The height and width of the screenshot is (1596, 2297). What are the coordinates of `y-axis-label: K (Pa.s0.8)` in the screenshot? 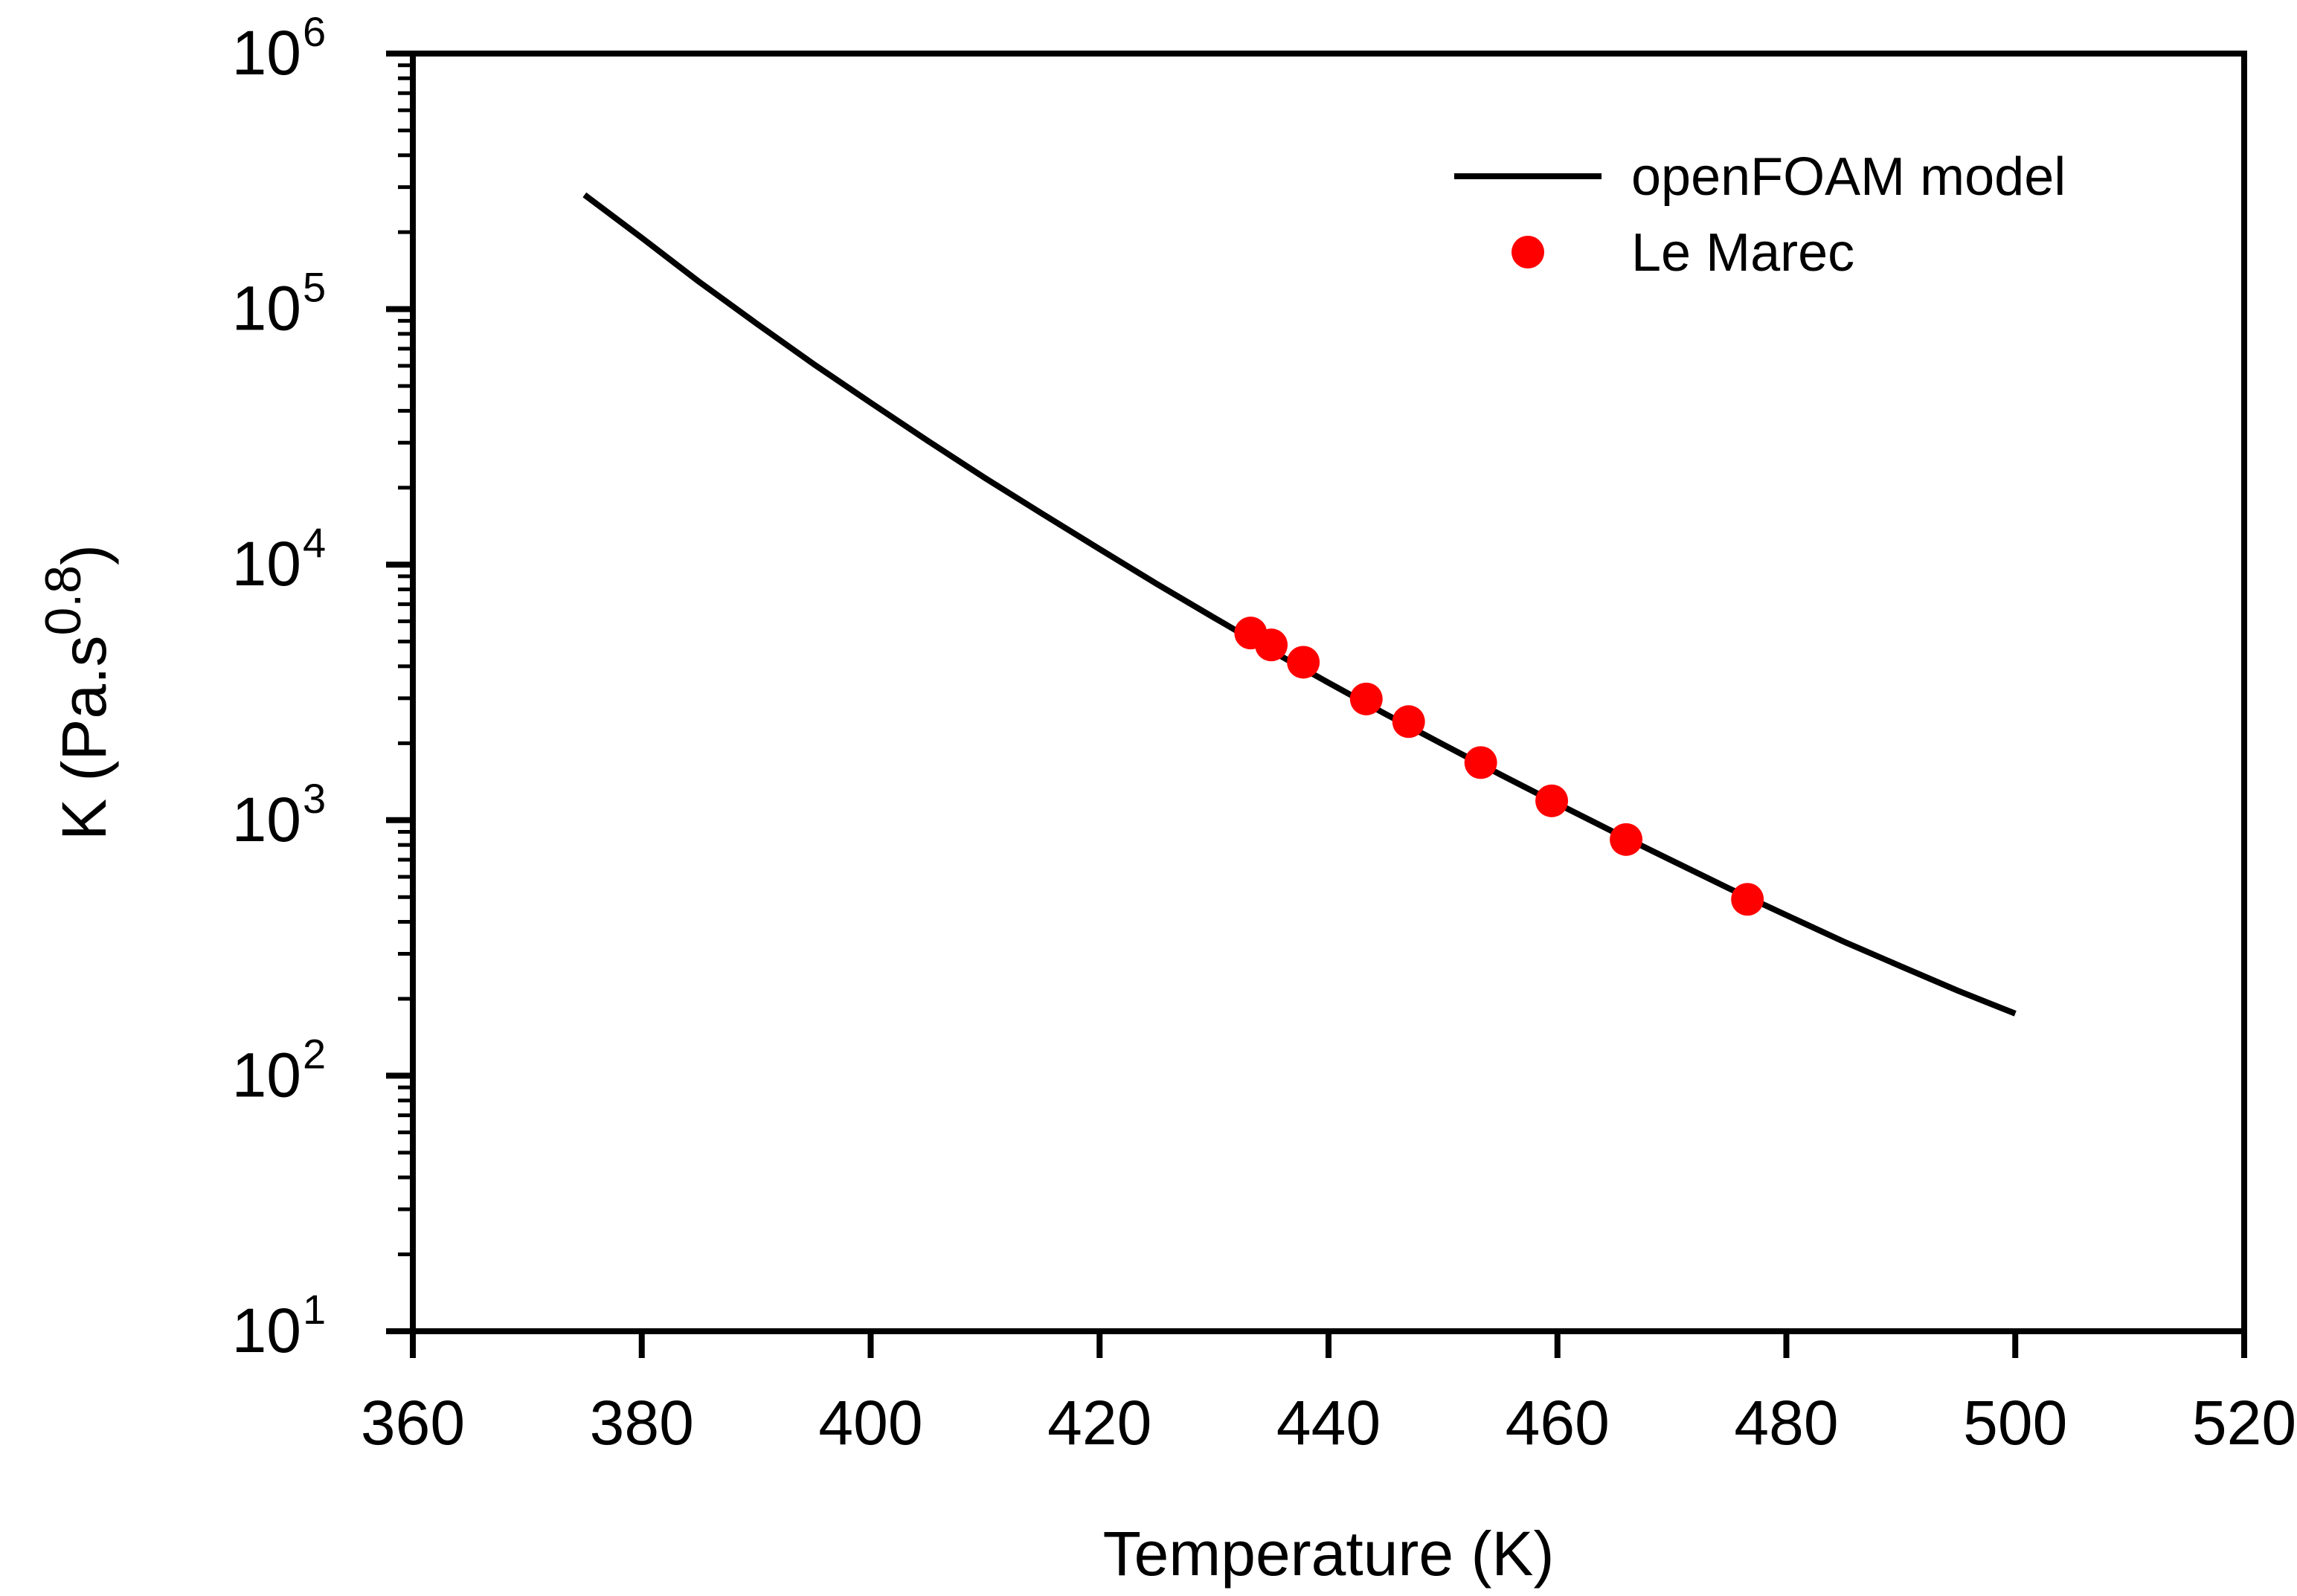 It's located at (77, 692).